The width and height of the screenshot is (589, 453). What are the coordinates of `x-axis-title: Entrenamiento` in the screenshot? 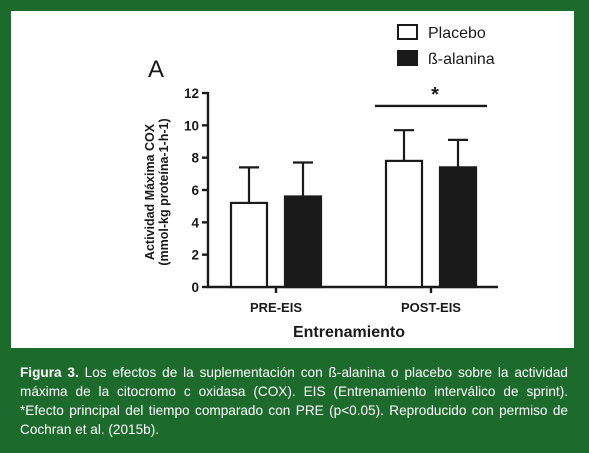 It's located at (349, 332).